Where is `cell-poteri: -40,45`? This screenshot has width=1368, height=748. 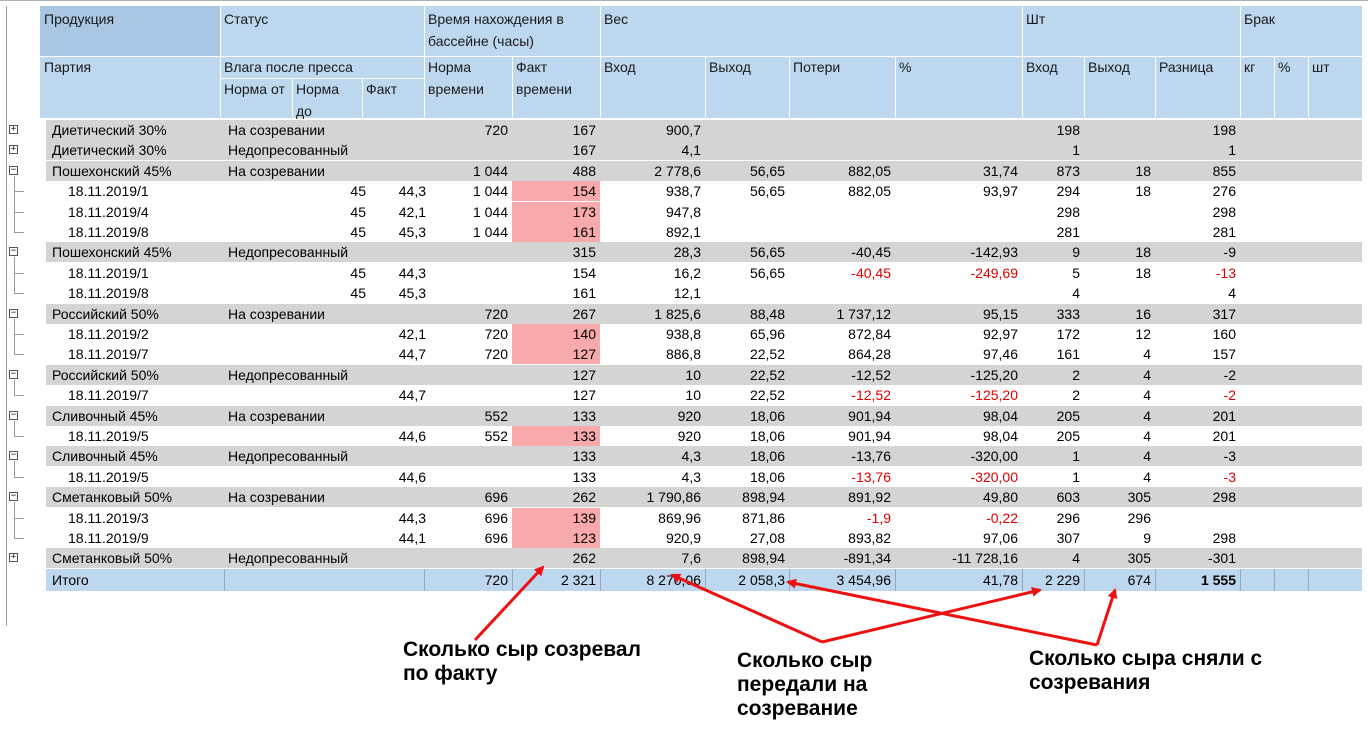 cell-poteri: -40,45 is located at coordinates (871, 252).